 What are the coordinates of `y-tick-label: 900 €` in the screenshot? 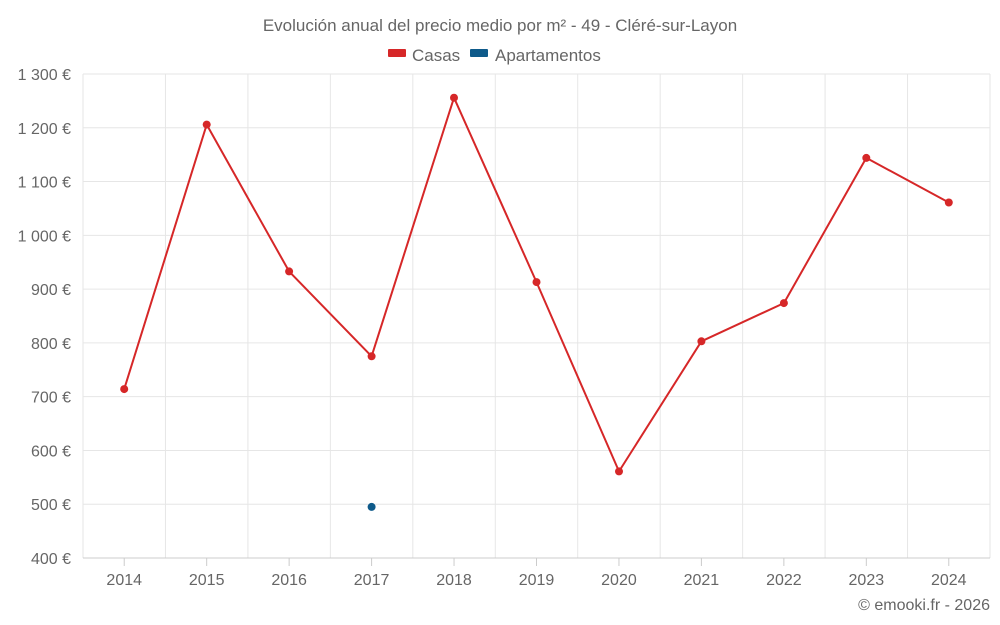 It's located at (51, 290).